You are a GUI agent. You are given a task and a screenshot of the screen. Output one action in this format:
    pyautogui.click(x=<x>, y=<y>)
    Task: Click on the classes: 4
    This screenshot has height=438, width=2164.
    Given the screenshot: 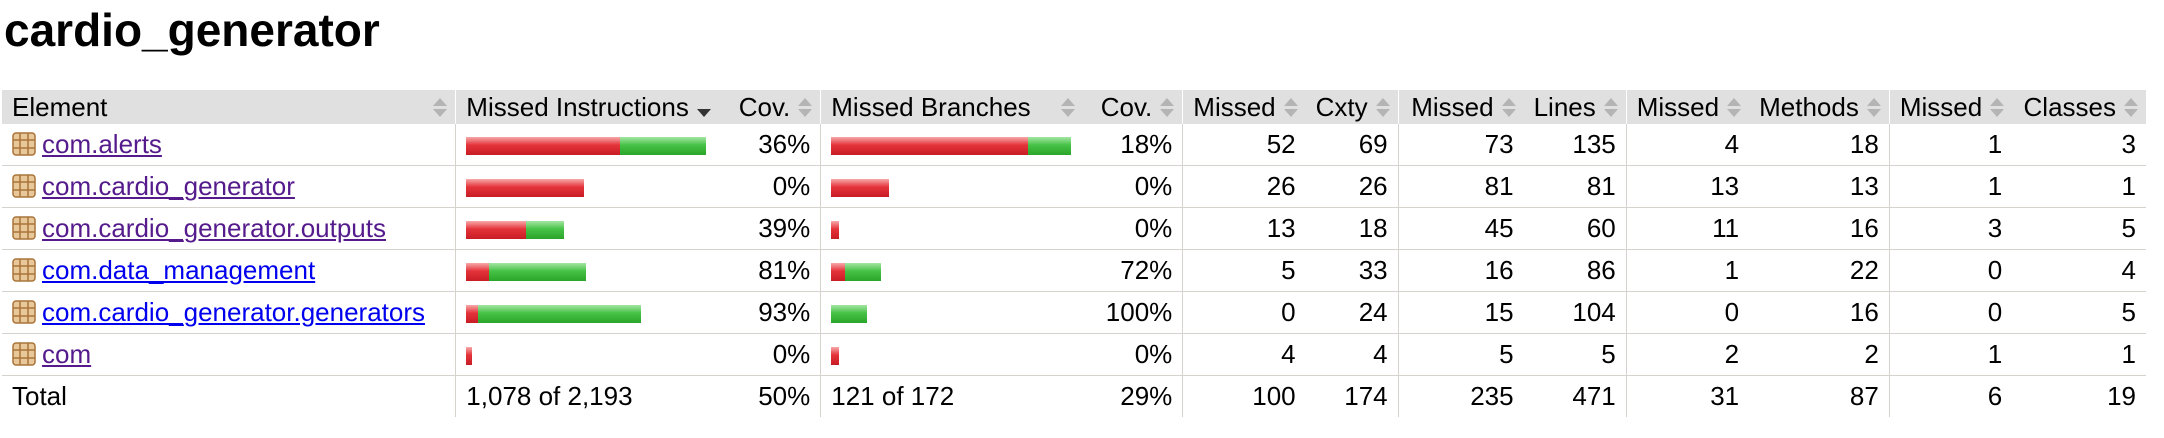 What is the action you would take?
    pyautogui.click(x=2079, y=270)
    